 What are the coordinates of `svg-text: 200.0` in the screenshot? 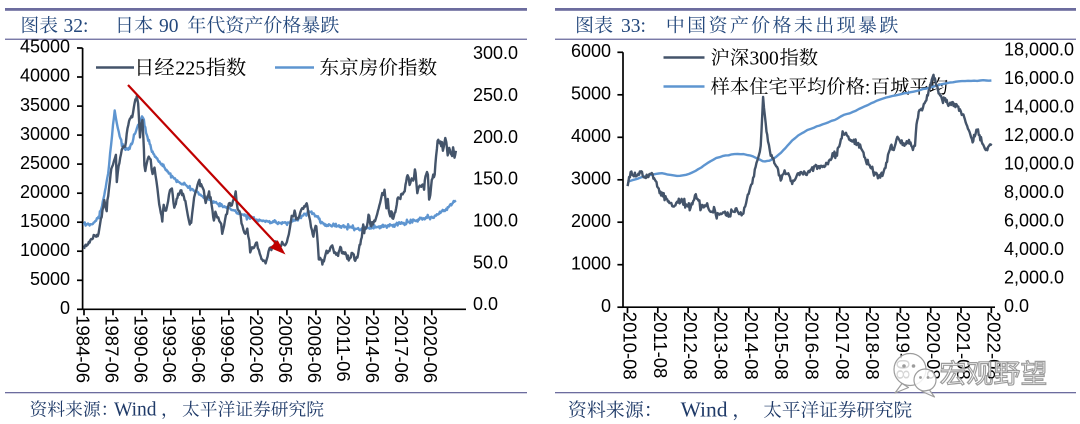 It's located at (495, 137).